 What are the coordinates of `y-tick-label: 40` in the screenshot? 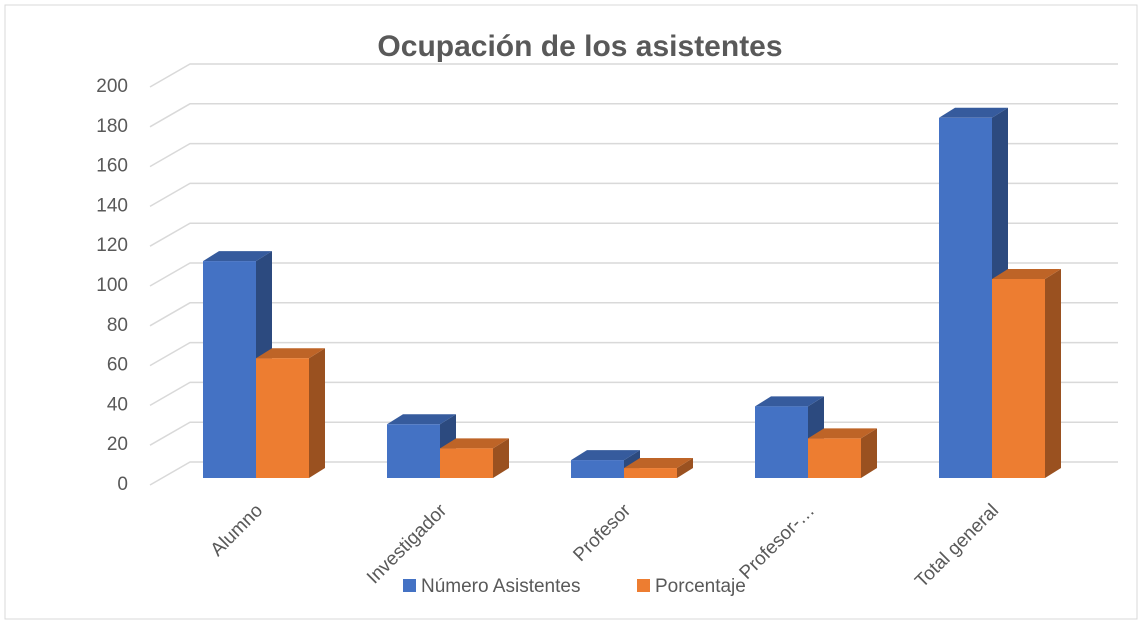 It's located at (117, 404).